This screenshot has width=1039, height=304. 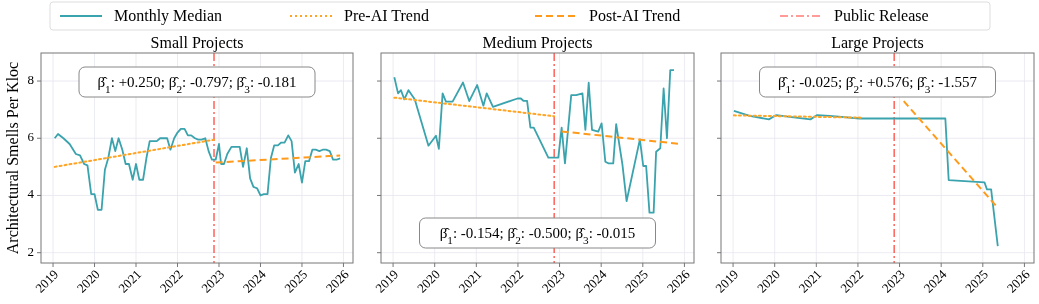 I want to click on legend-label: Pre-AI Trend, so click(x=386, y=15).